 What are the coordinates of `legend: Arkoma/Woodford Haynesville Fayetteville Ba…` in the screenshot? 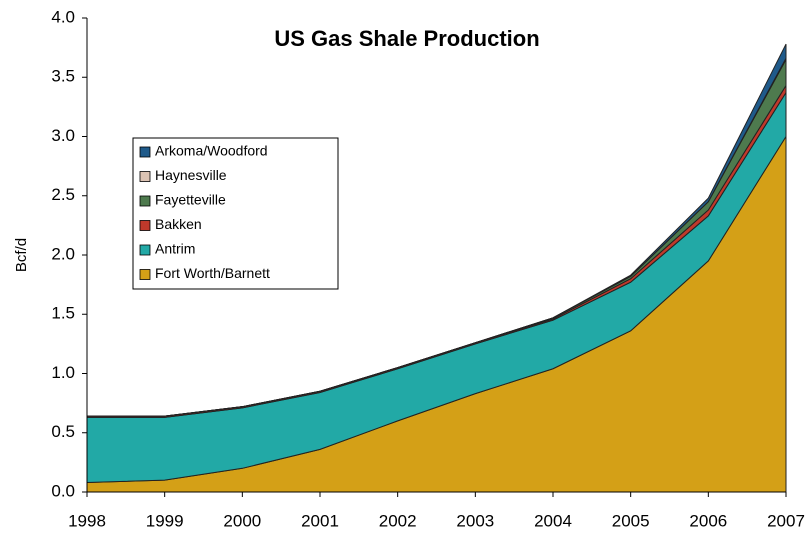 It's located at (235, 213).